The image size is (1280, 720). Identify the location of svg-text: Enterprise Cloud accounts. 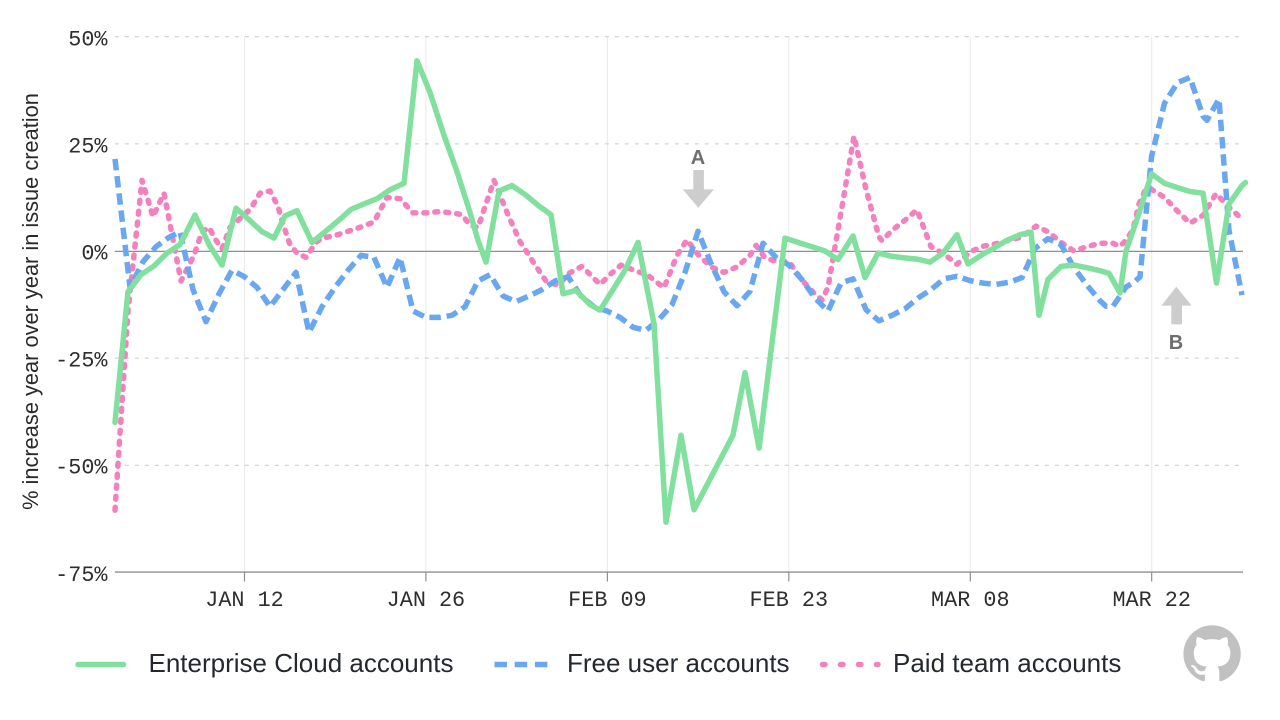
(301, 663).